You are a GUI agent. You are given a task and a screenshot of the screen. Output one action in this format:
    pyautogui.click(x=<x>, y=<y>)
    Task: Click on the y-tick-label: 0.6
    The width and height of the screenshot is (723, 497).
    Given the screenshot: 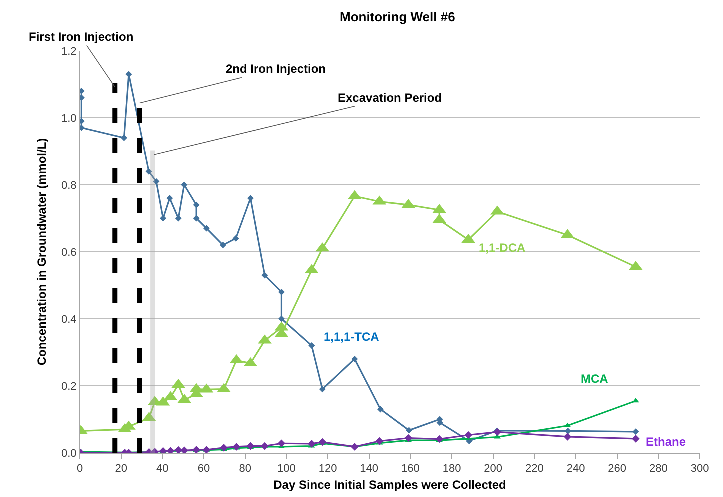 What is the action you would take?
    pyautogui.click(x=69, y=252)
    